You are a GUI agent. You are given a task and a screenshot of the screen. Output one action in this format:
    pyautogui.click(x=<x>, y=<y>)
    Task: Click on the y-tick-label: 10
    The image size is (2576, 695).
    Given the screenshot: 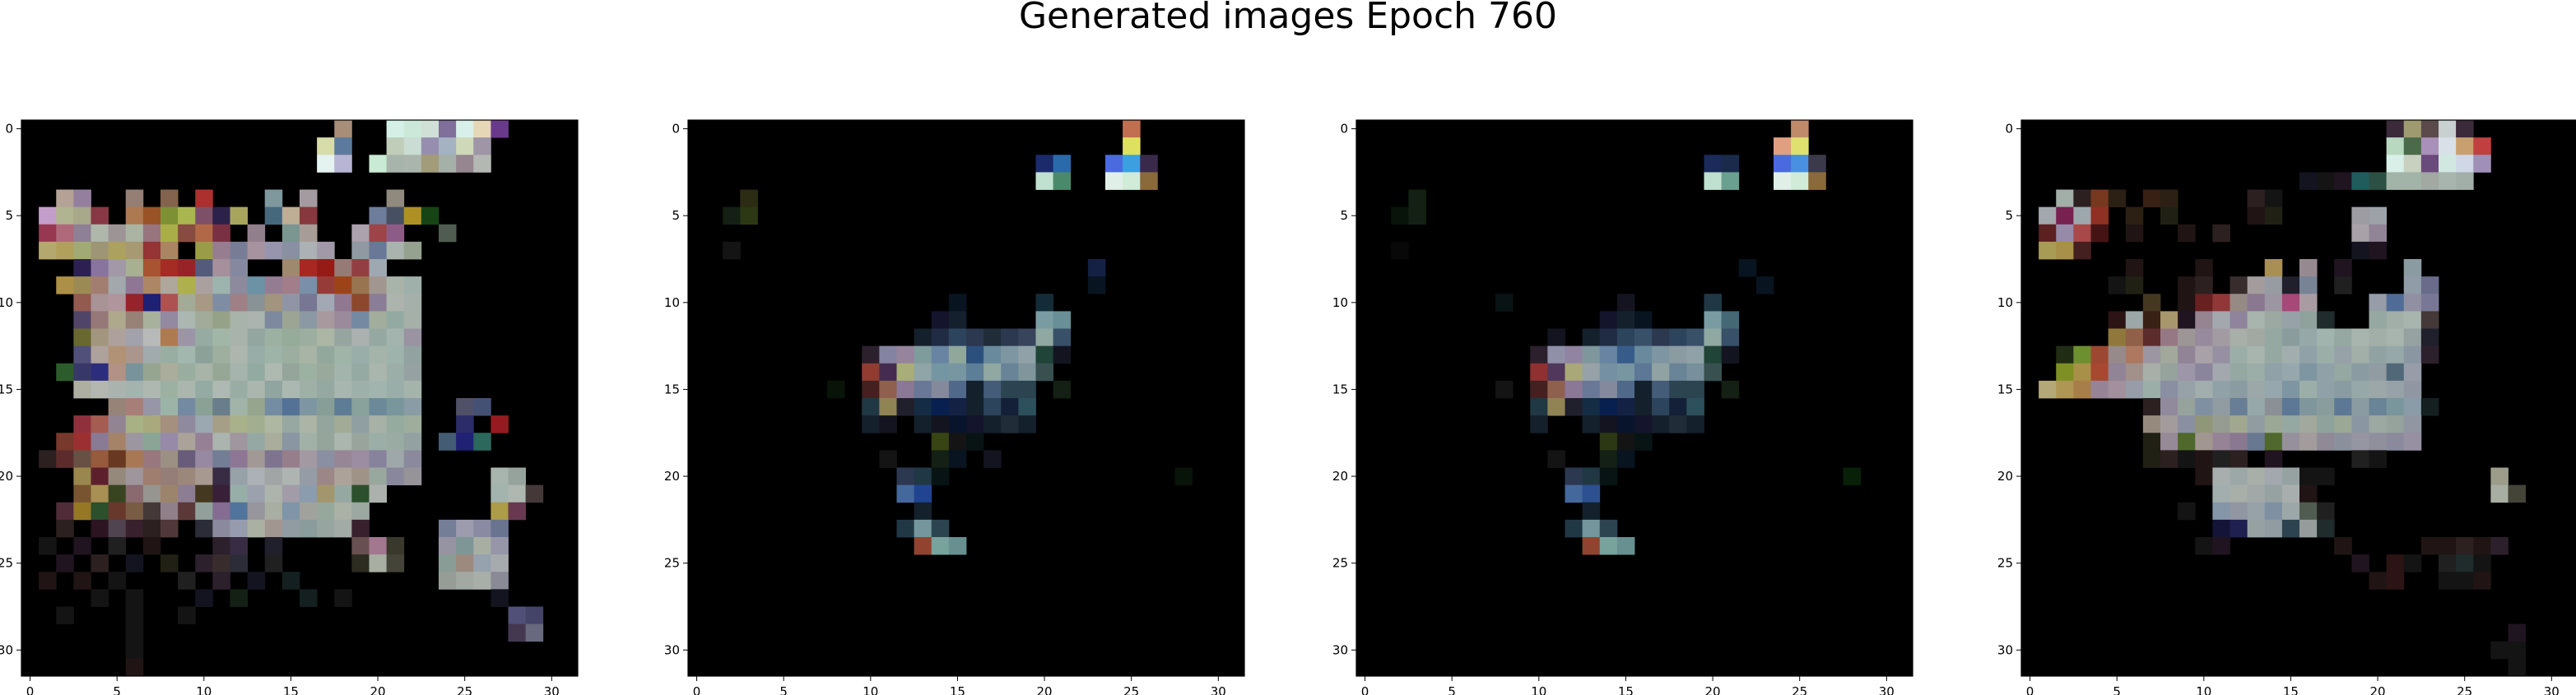 What is the action you would take?
    pyautogui.click(x=1340, y=302)
    